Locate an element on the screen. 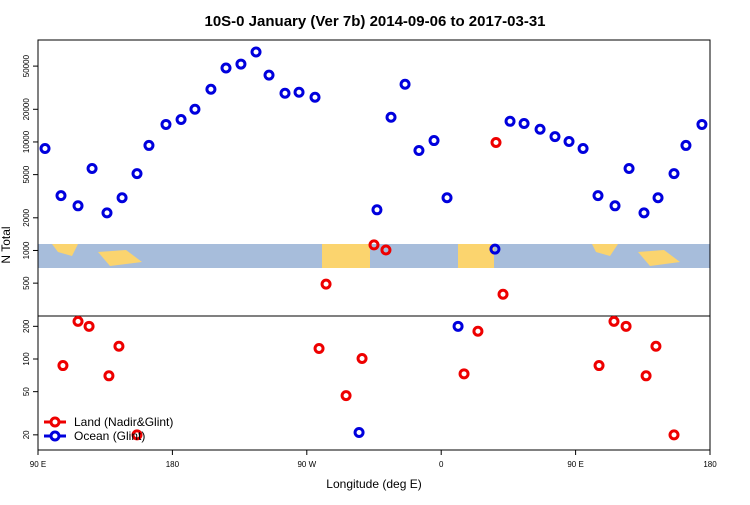  y-tick-label: 1000 is located at coordinates (26, 250).